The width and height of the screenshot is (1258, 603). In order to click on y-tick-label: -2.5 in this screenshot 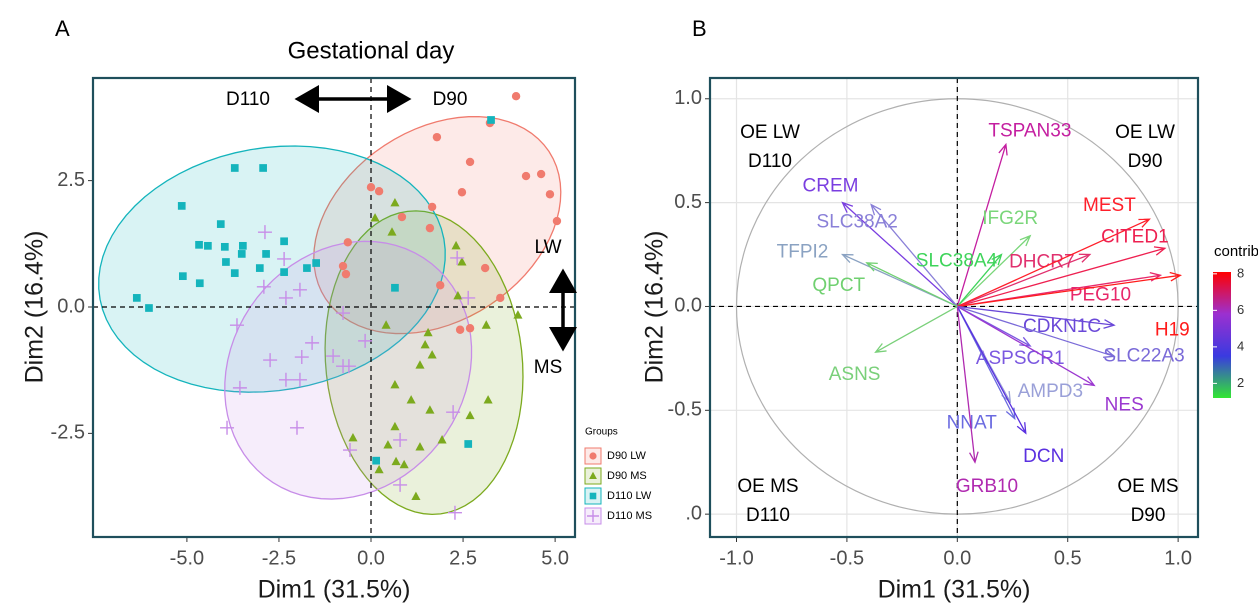, I will do `click(68, 433)`.